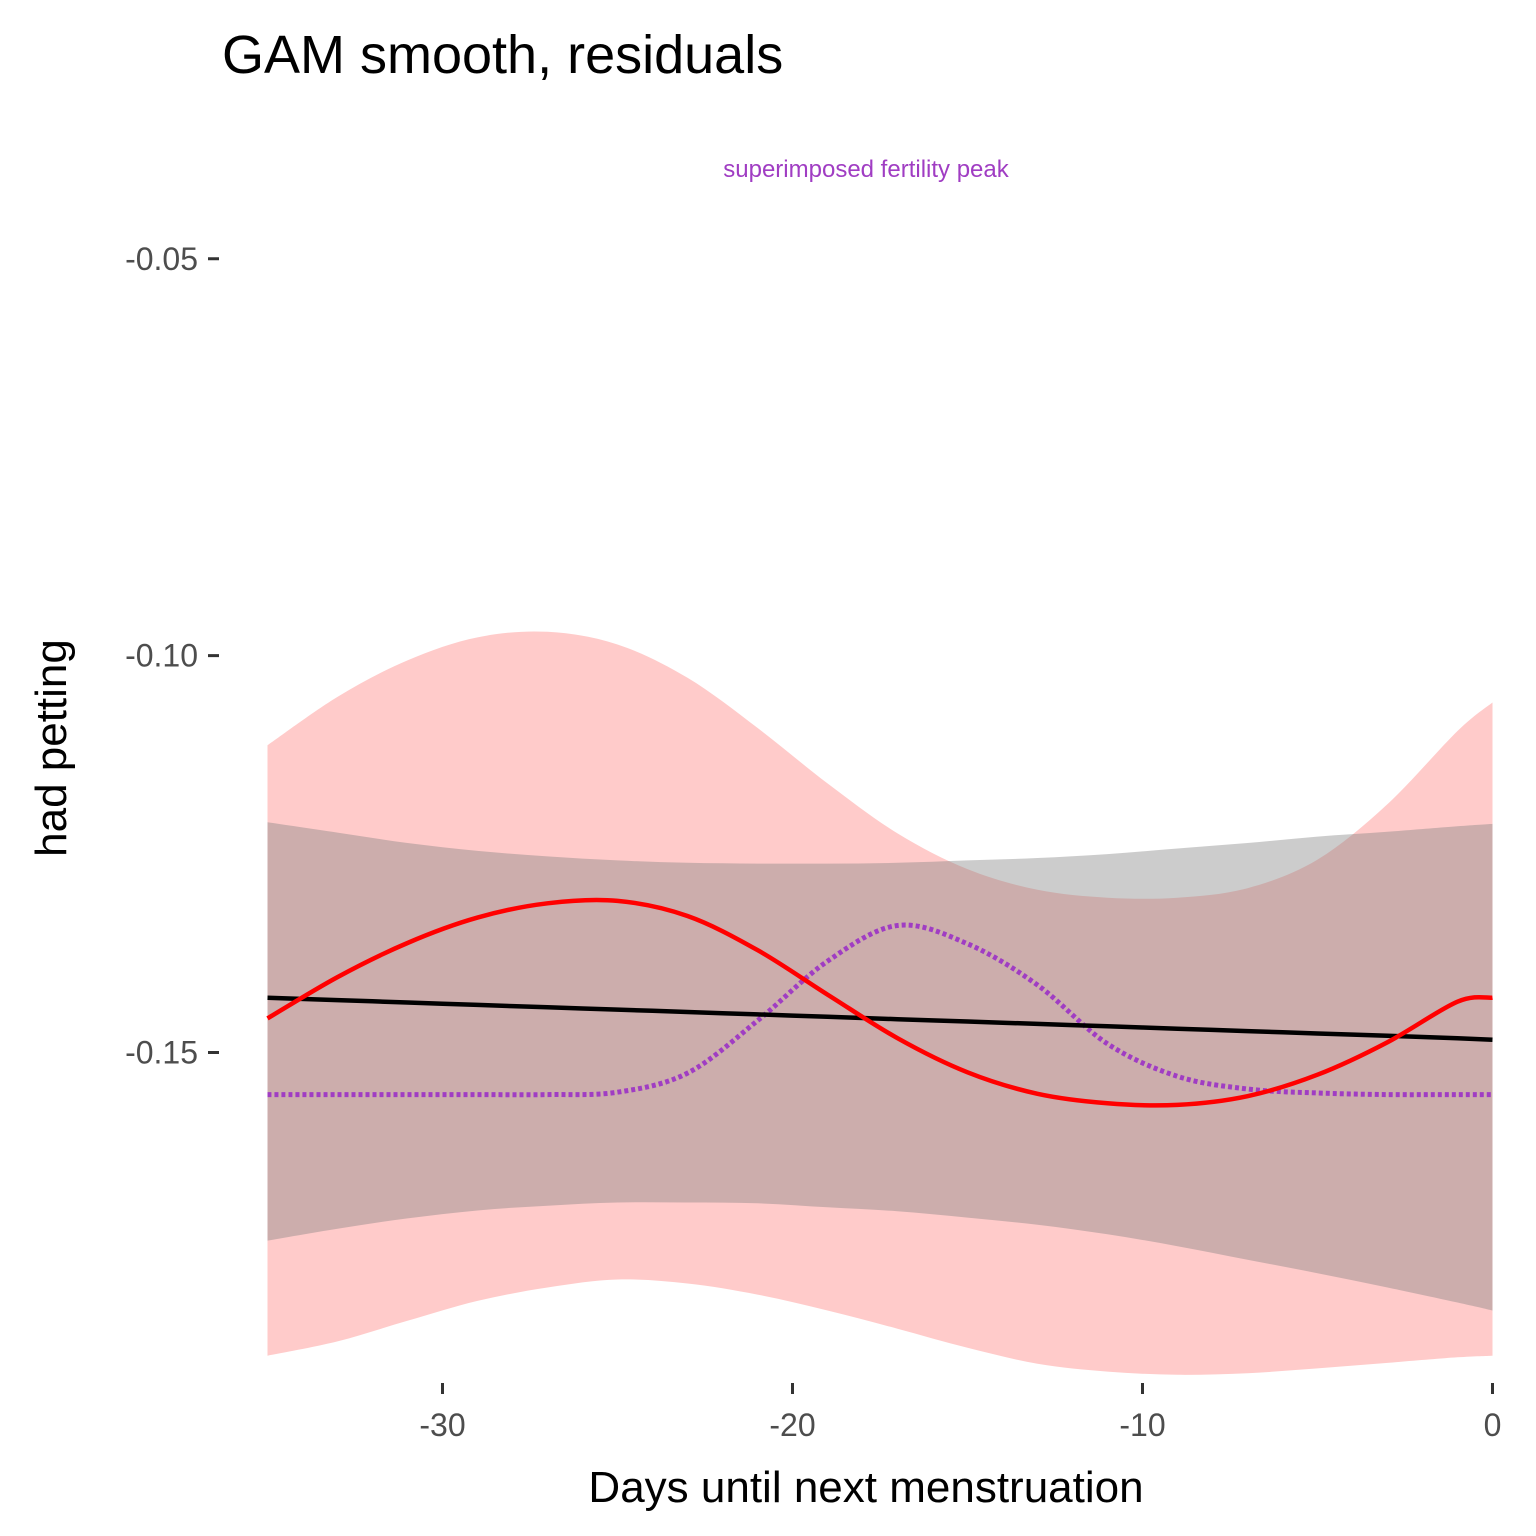 This screenshot has width=1536, height=1536. What do you see at coordinates (1493, 1425) in the screenshot?
I see `x-tick-label: 0` at bounding box center [1493, 1425].